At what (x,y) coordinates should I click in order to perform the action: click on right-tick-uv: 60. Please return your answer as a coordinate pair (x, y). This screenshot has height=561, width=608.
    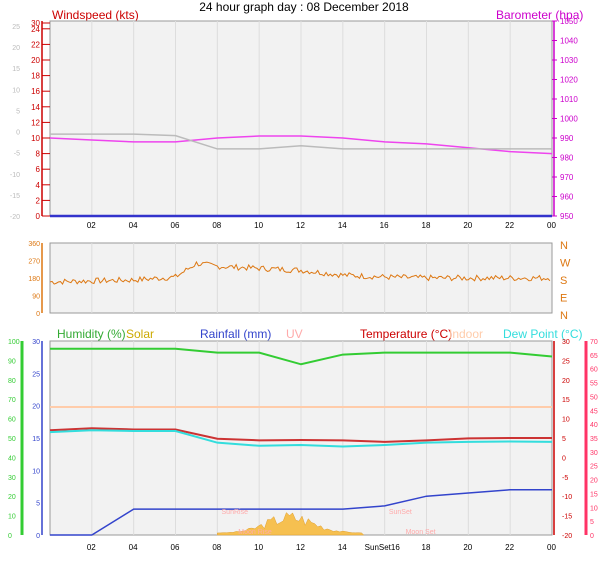
    Looking at the image, I should click on (594, 370).